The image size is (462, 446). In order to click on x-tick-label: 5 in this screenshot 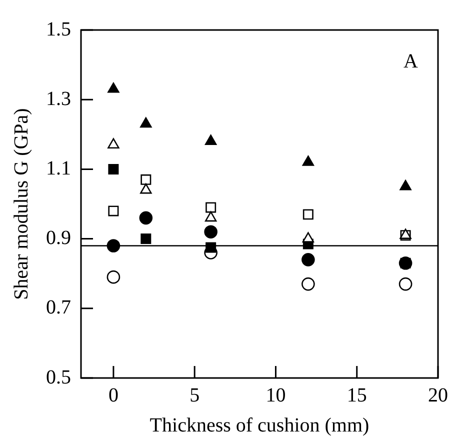, I will do `click(195, 395)`.